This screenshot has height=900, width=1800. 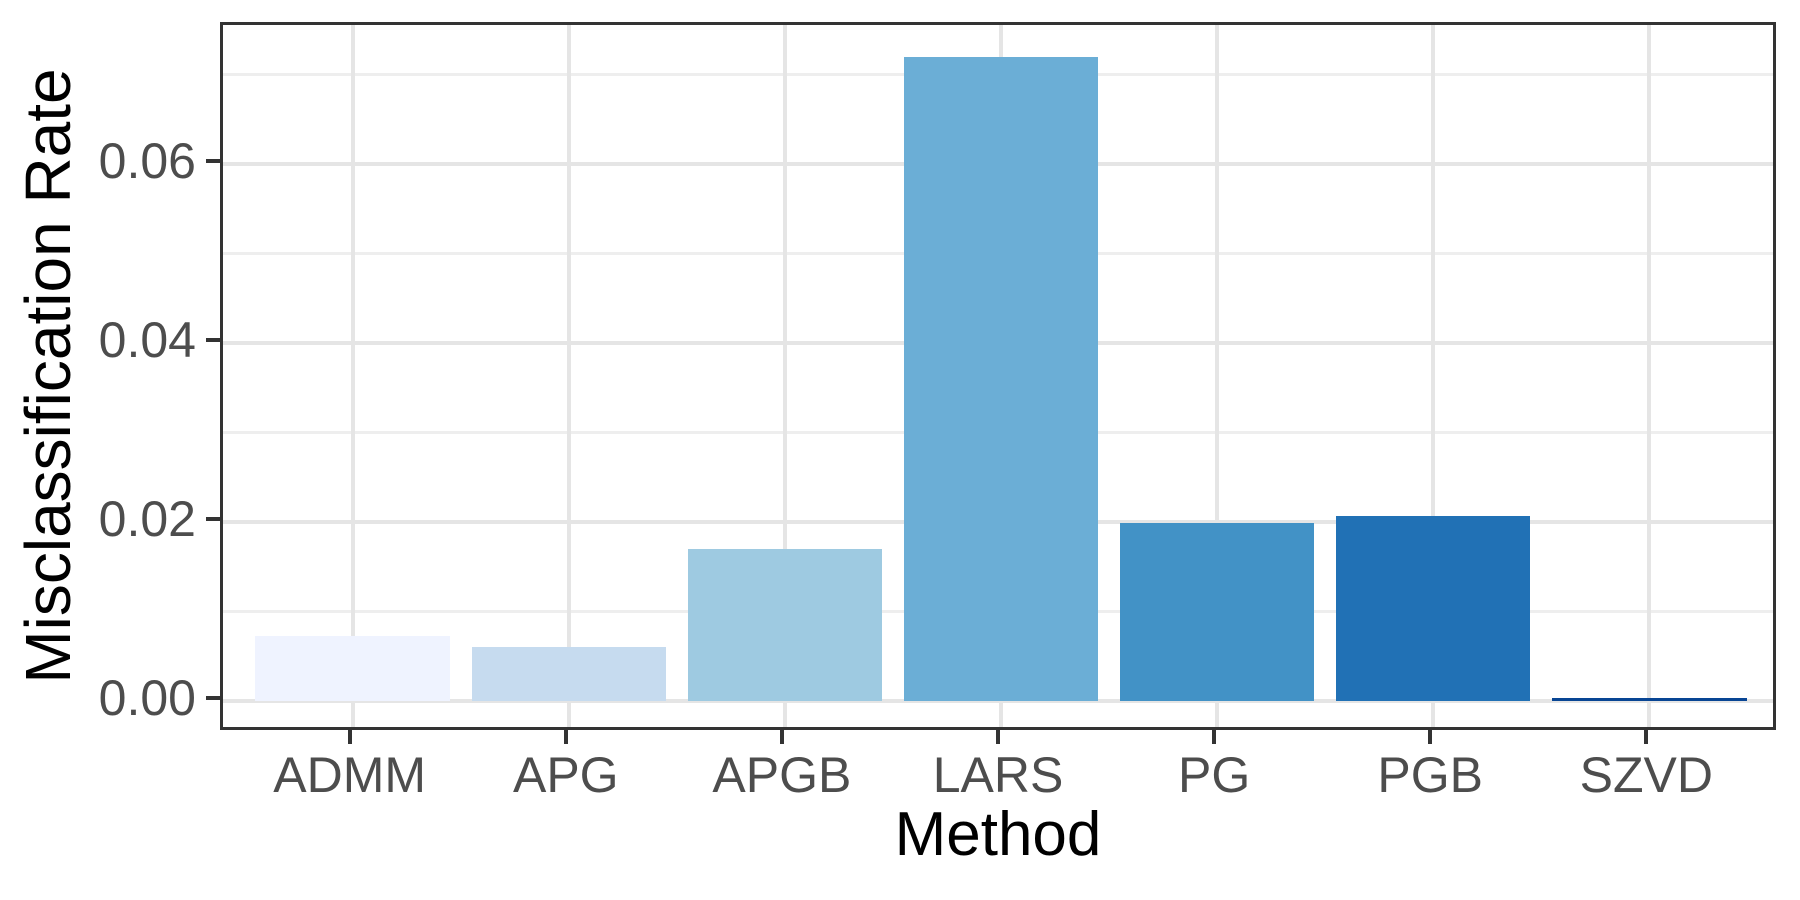 What do you see at coordinates (1646, 737) in the screenshot?
I see `x-tick-mark-szvd` at bounding box center [1646, 737].